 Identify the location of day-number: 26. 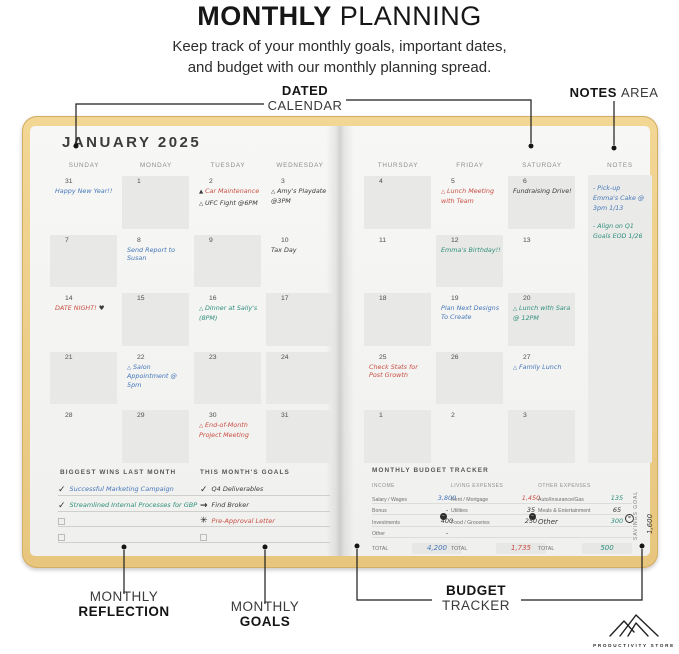
(455, 357).